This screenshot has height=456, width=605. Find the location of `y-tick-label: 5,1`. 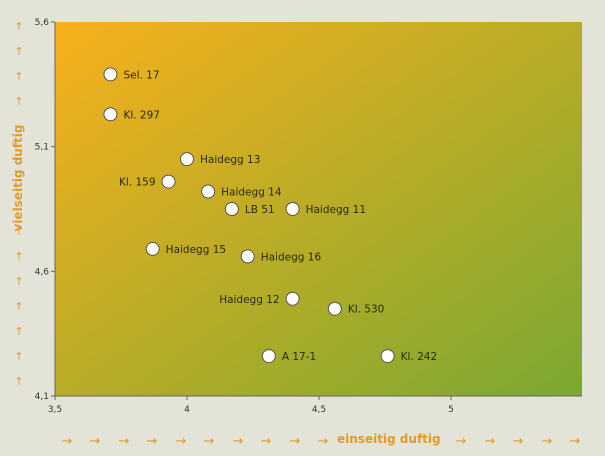

y-tick-label: 5,1 is located at coordinates (42, 148).